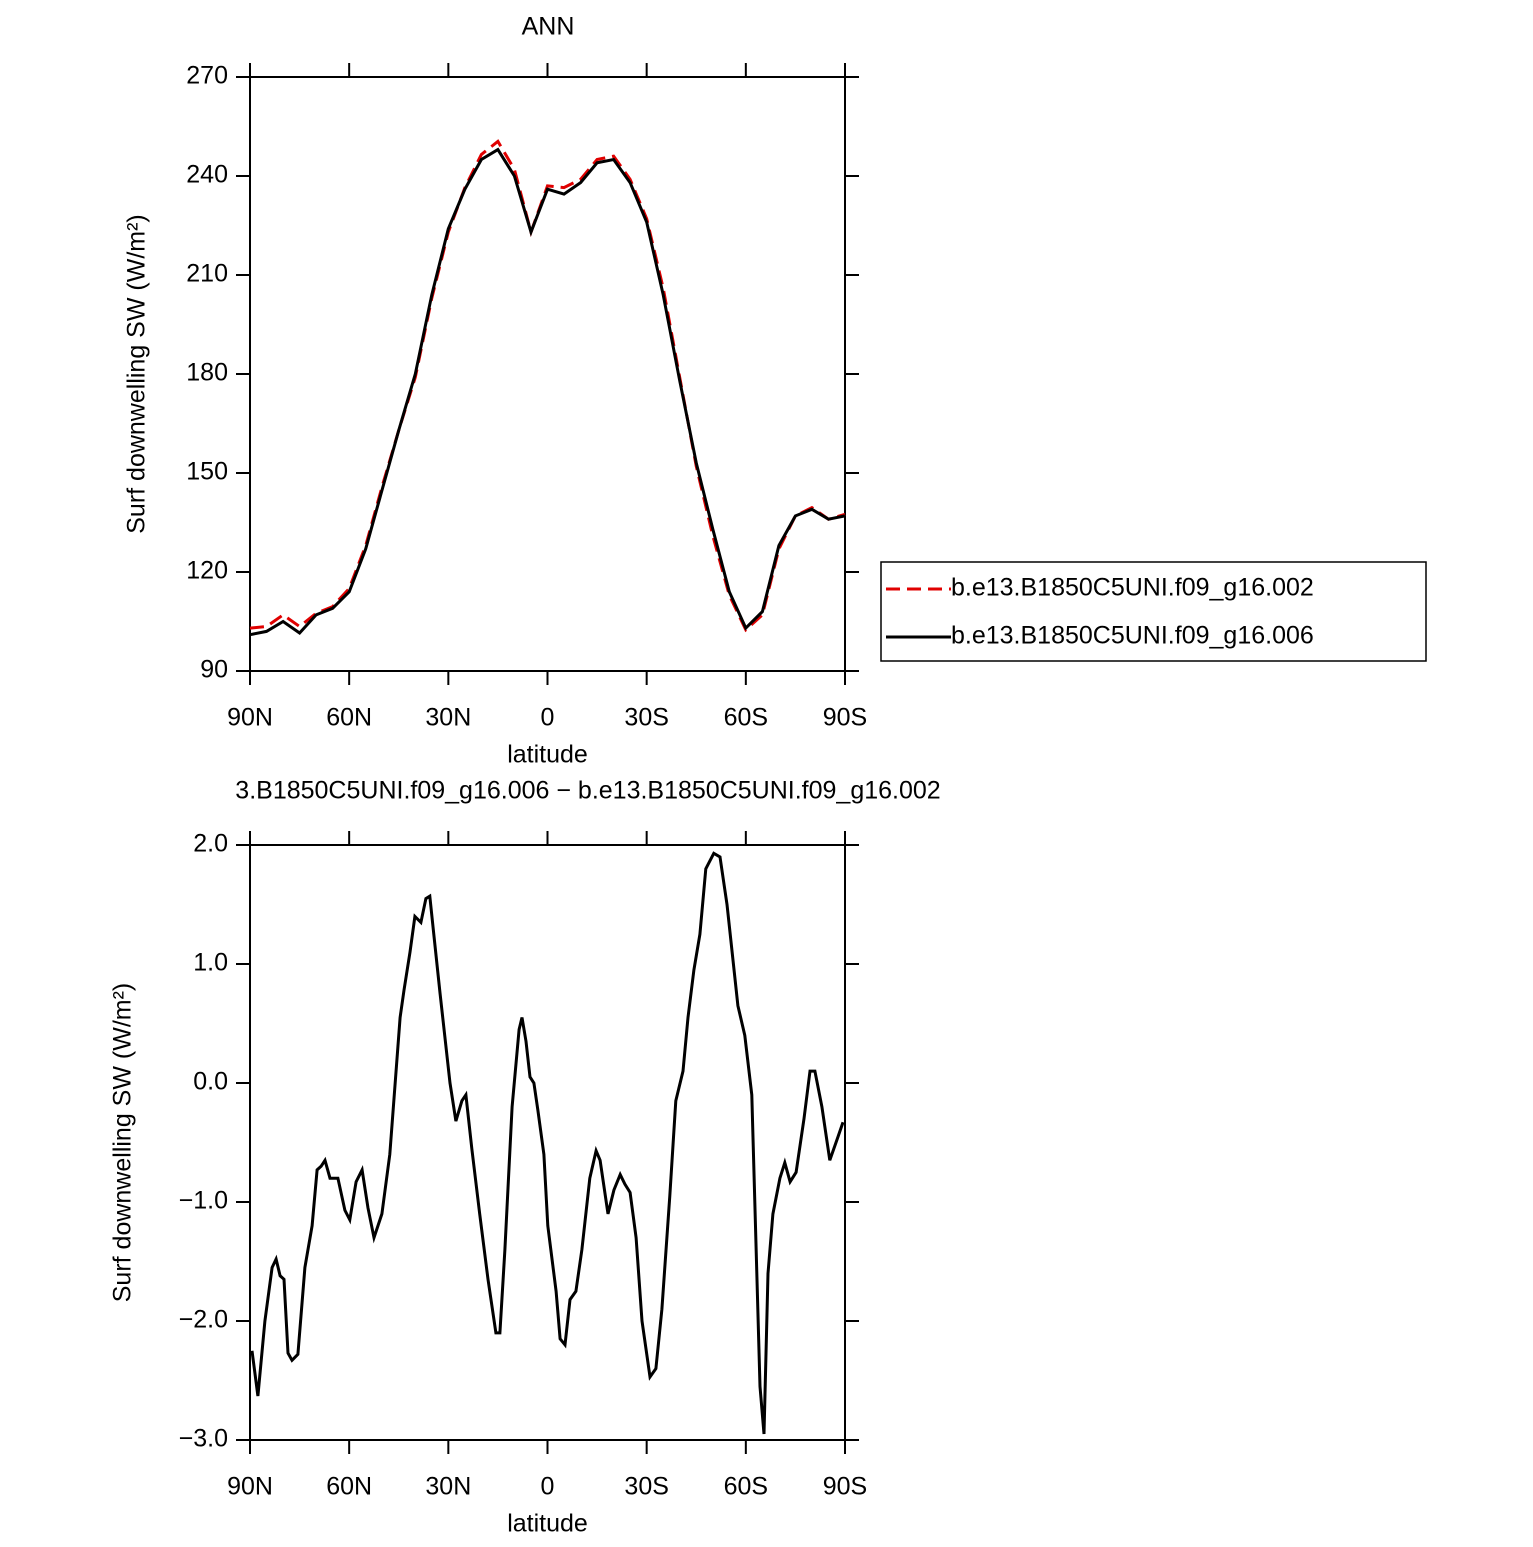 The width and height of the screenshot is (1533, 1547). I want to click on y-tick-label: 120, so click(207, 571).